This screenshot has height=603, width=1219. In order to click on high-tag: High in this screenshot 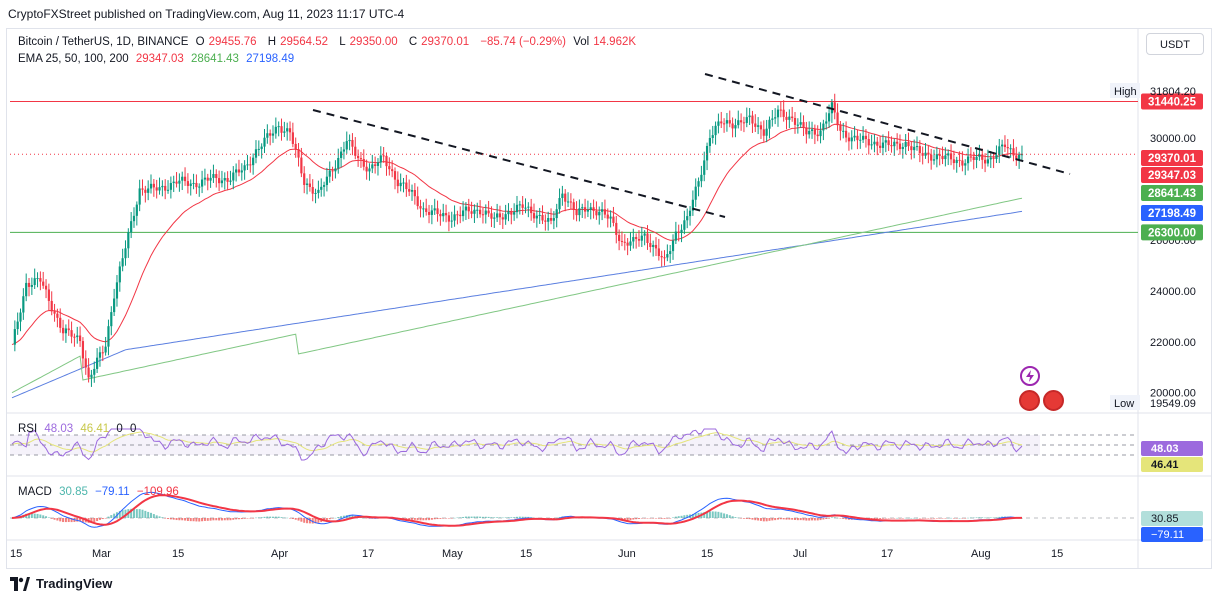, I will do `click(1125, 92)`.